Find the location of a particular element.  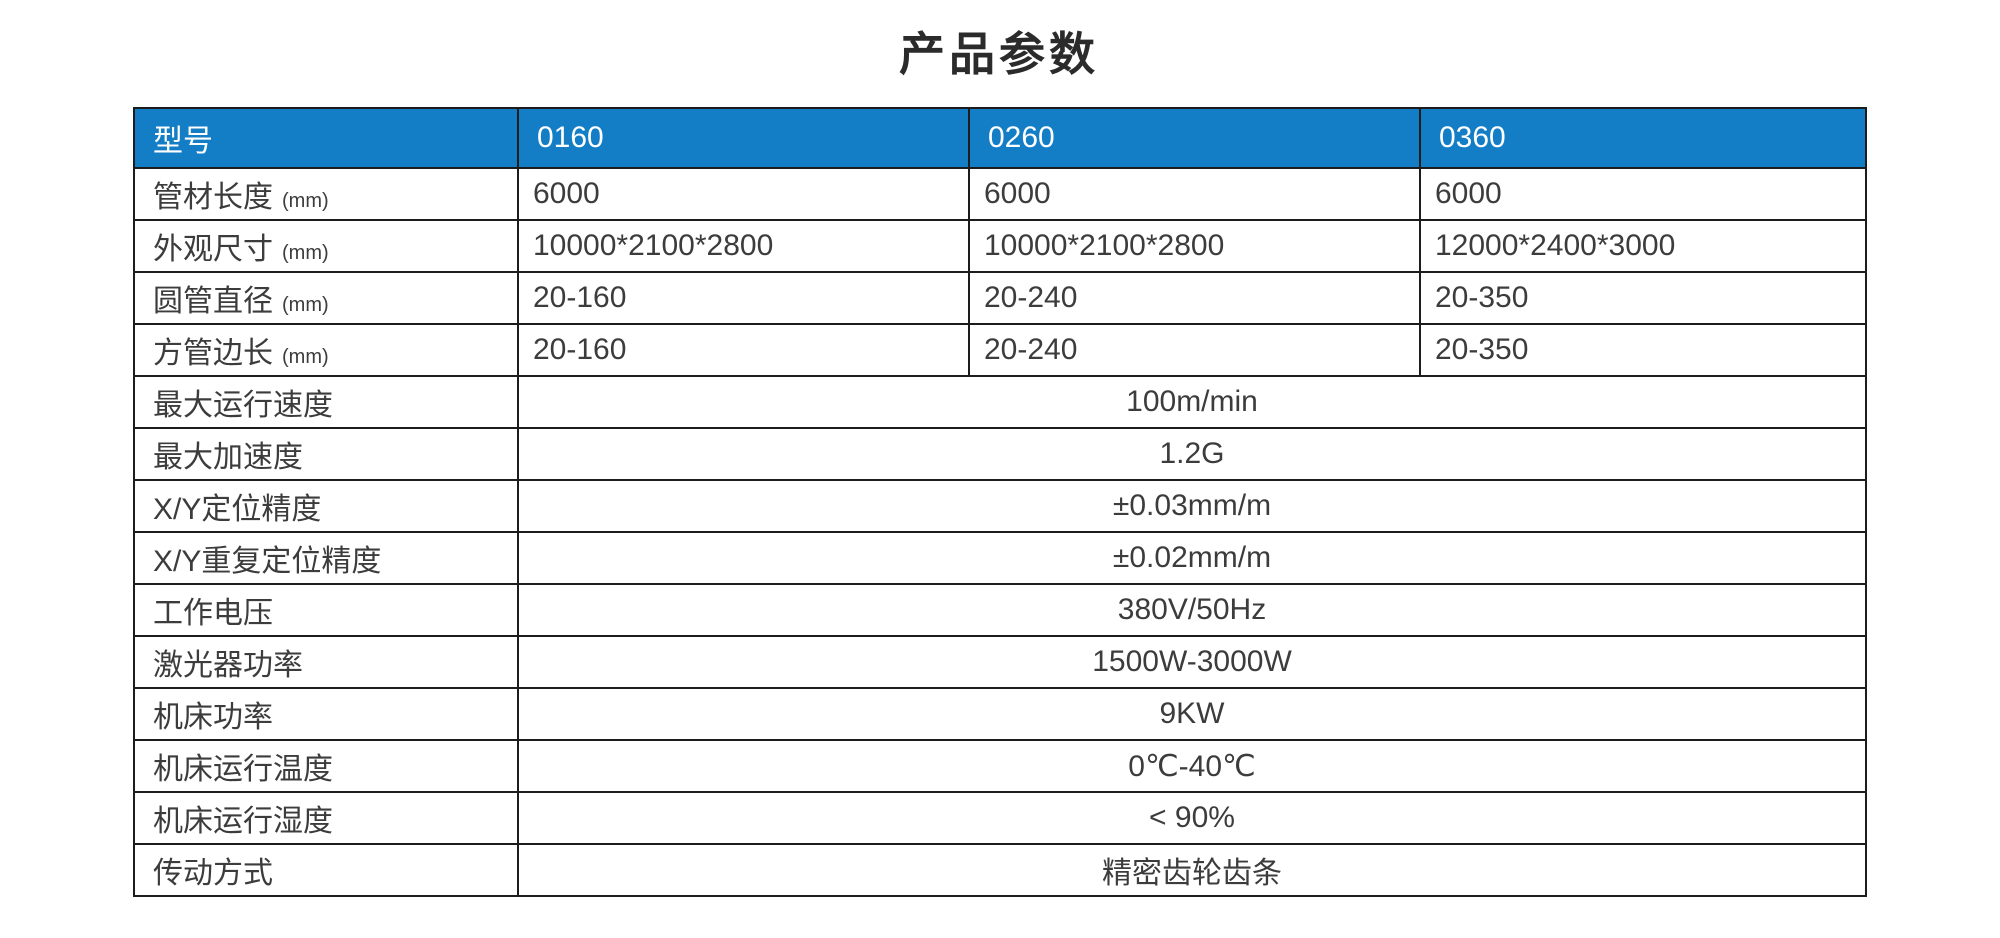

table-row-max-speed: 最大运行速度 100m/min is located at coordinates (1000, 402).